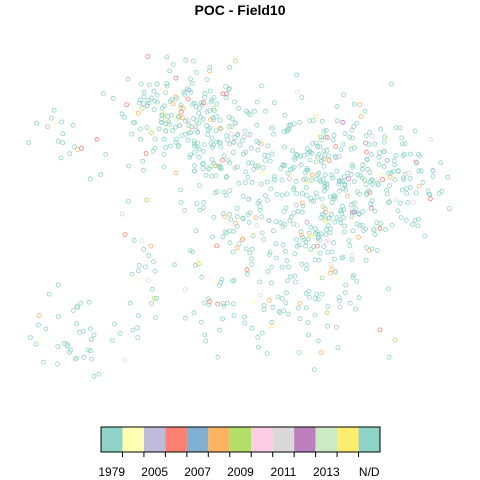  What do you see at coordinates (111, 472) in the screenshot?
I see `legend-label: 1979` at bounding box center [111, 472].